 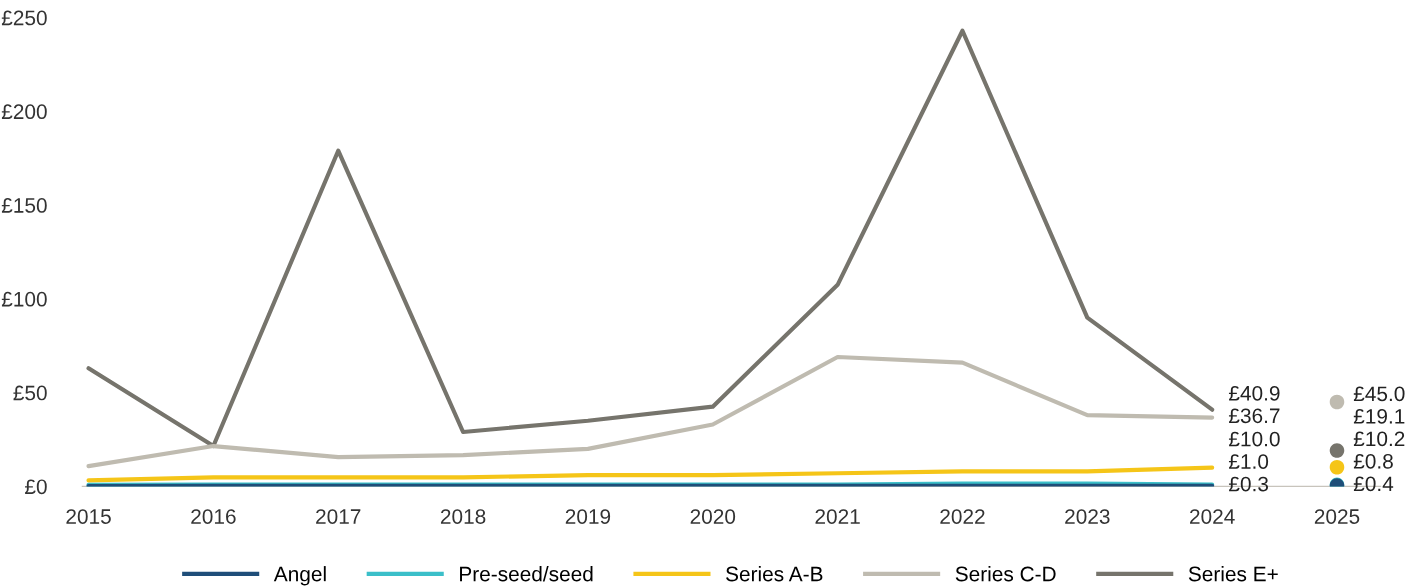 I want to click on data-label: £0.3, so click(x=1248, y=484).